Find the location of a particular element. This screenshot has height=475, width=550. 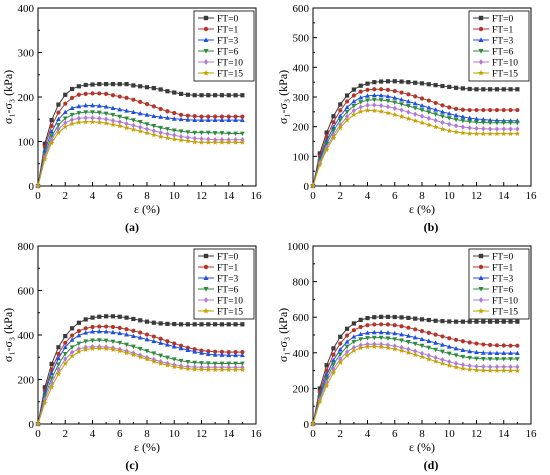

y-tick-label: 400 is located at coordinates (301, 68).